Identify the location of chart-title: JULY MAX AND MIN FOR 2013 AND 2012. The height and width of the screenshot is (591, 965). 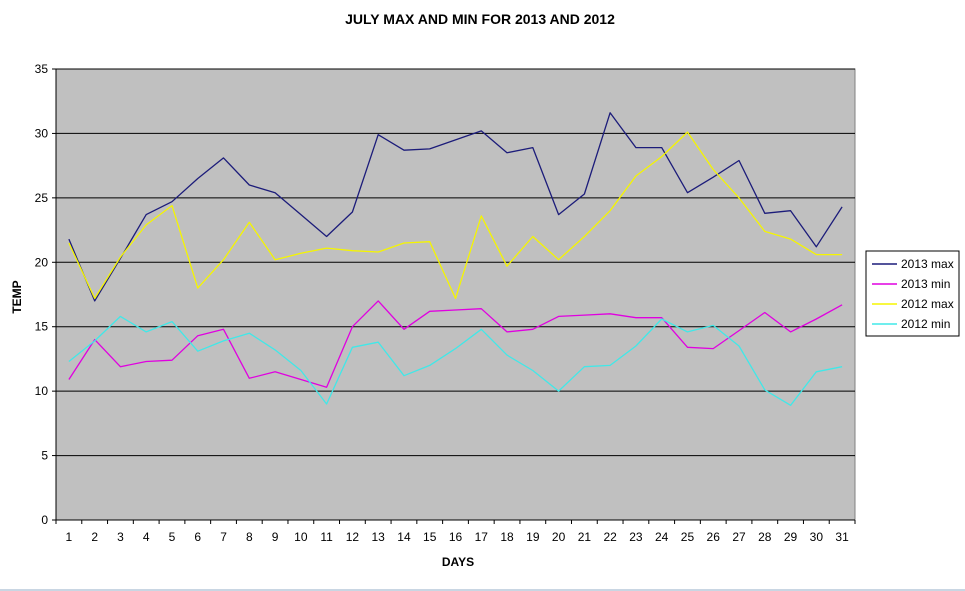
(480, 19).